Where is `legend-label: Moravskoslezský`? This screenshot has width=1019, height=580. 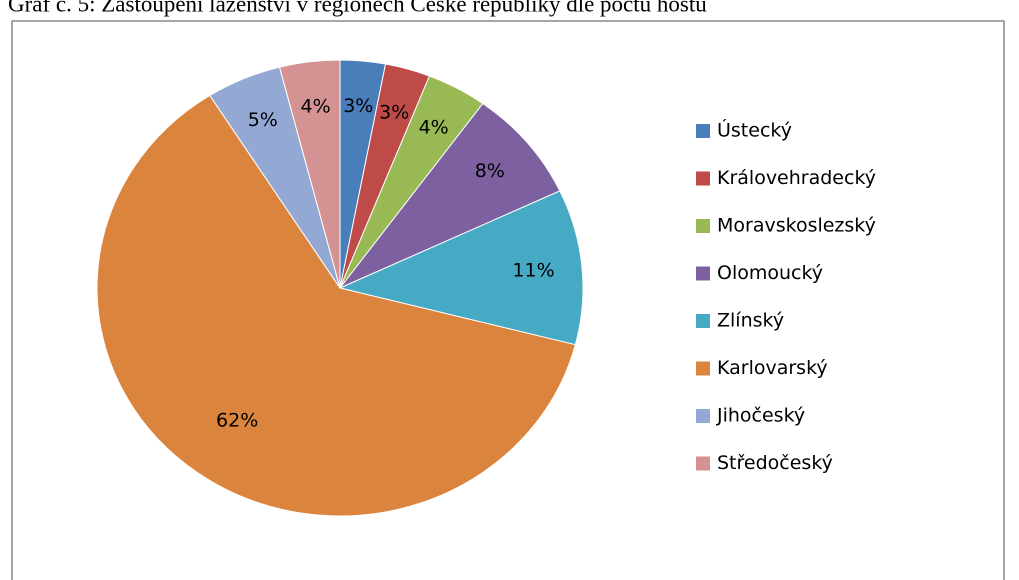
legend-label: Moravskoslezský is located at coordinates (796, 226).